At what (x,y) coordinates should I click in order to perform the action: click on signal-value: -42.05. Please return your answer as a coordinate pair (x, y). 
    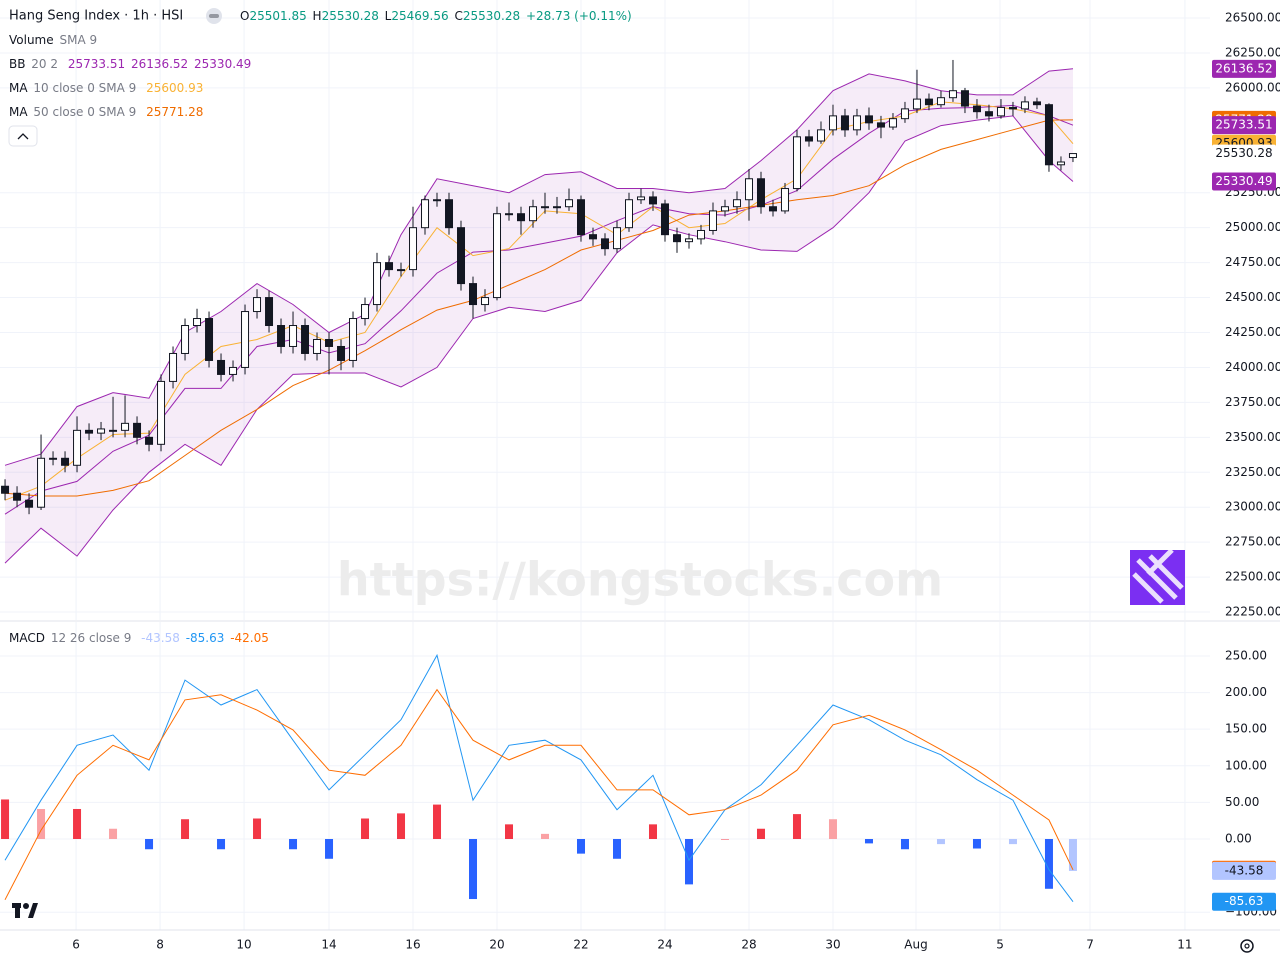
    Looking at the image, I should click on (249, 638).